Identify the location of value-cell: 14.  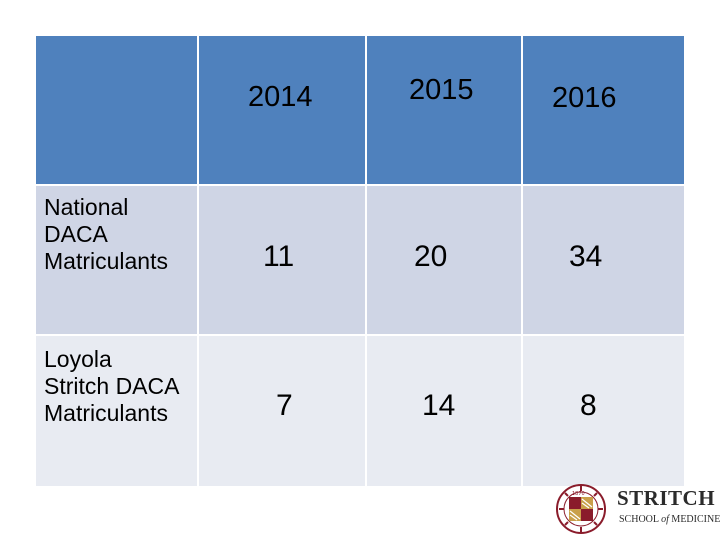
(444, 411).